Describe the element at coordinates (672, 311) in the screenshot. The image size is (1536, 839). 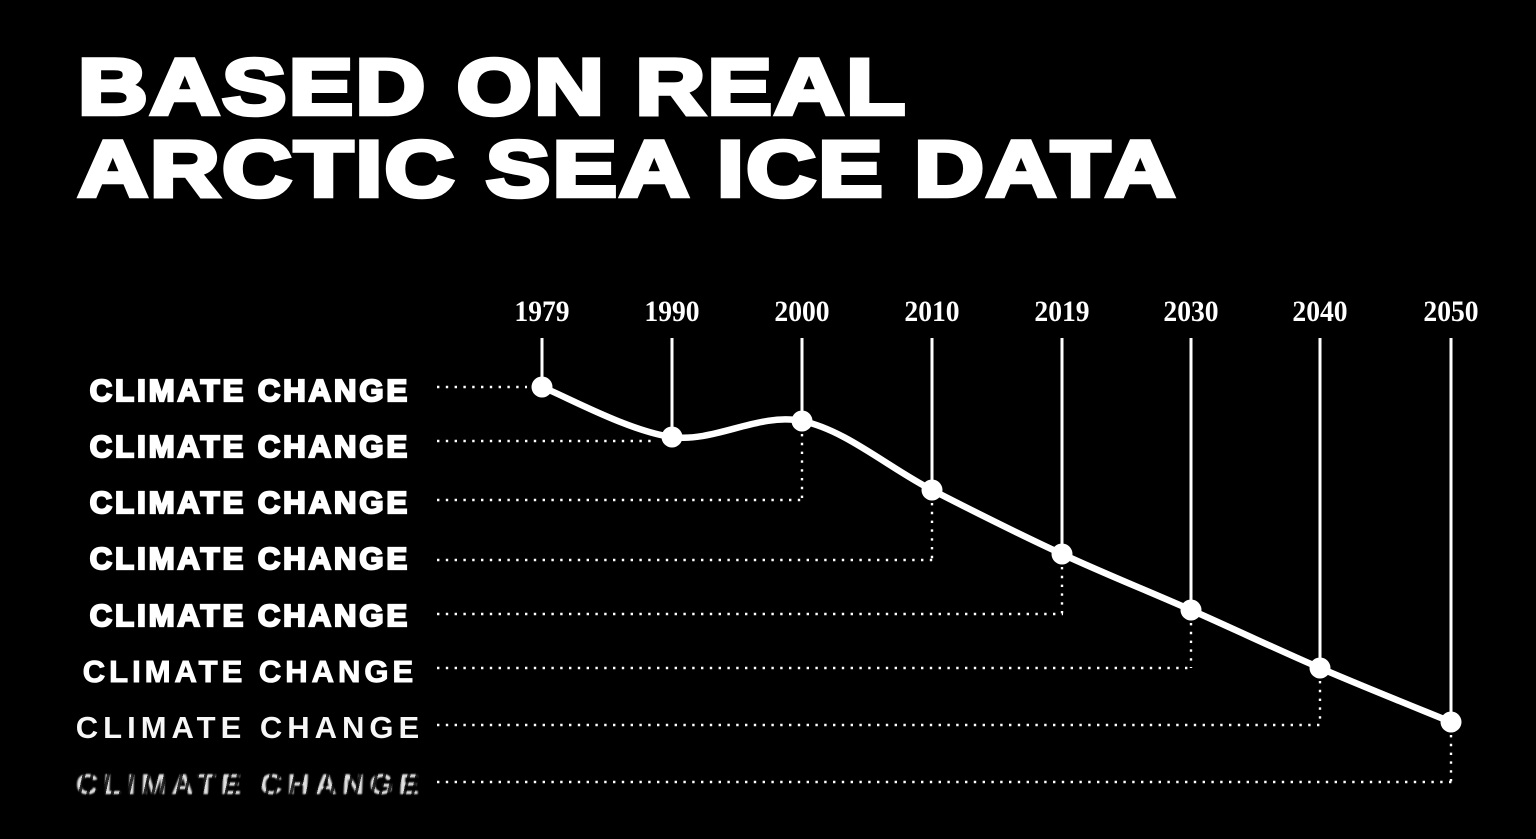
I see `year-label-1990: 1990` at that location.